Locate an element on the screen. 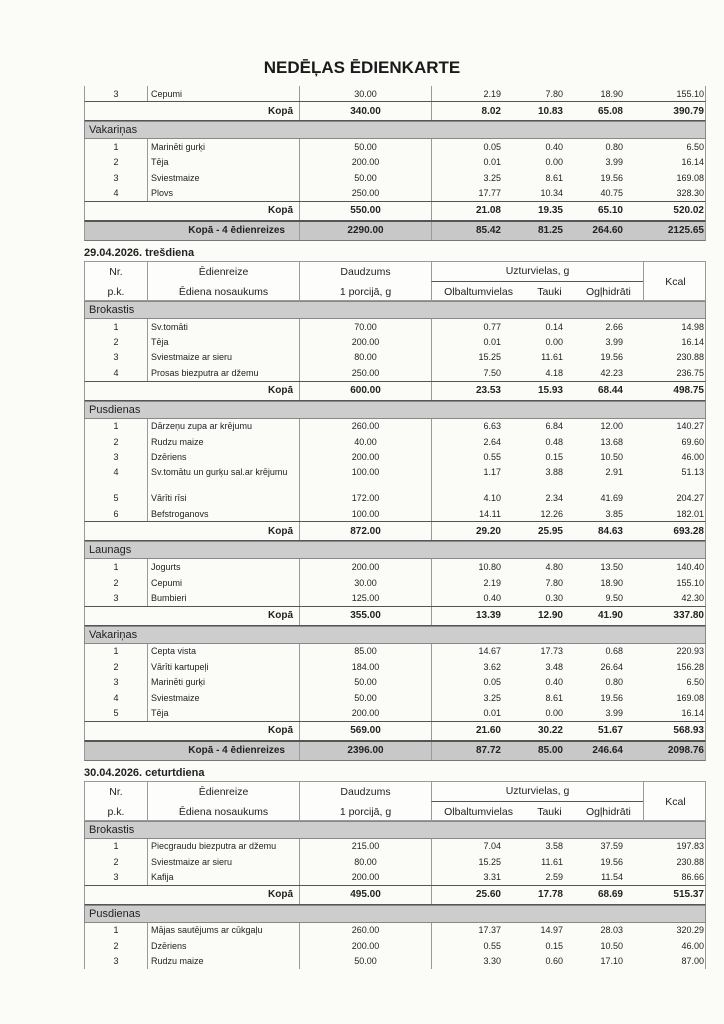  cell-qty: 40.00 is located at coordinates (365, 441).